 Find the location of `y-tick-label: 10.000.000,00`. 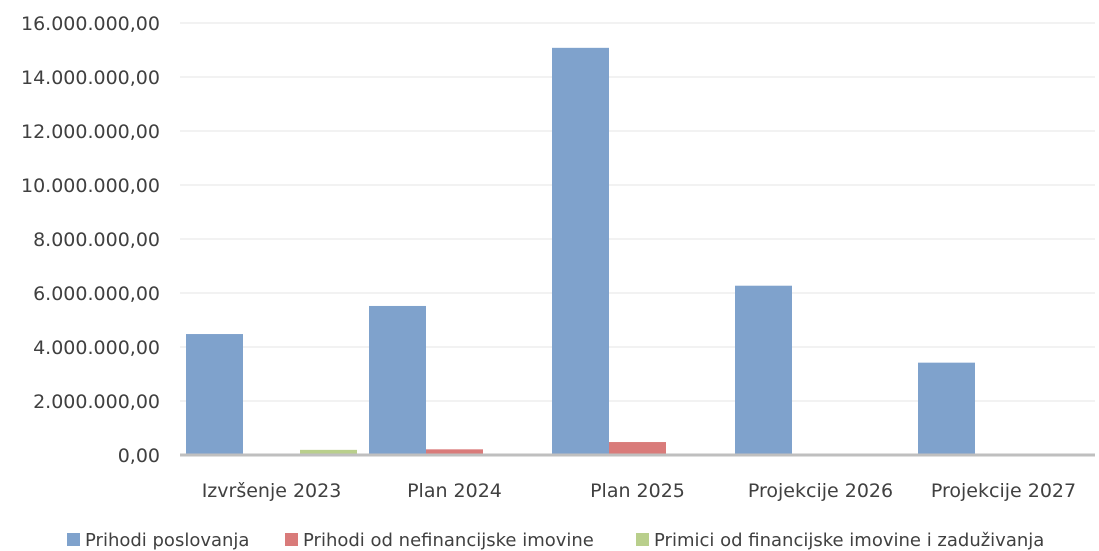

y-tick-label: 10.000.000,00 is located at coordinates (90, 186).